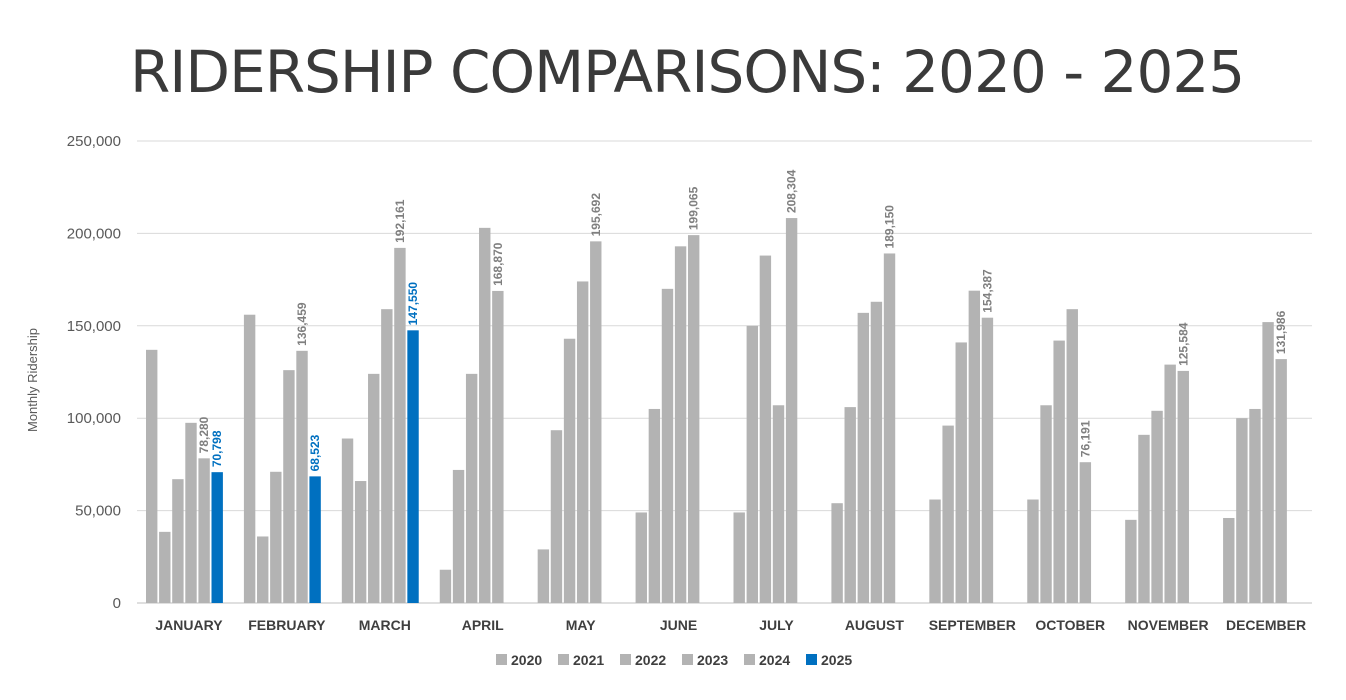  I want to click on data-label: 147,550, so click(413, 304).